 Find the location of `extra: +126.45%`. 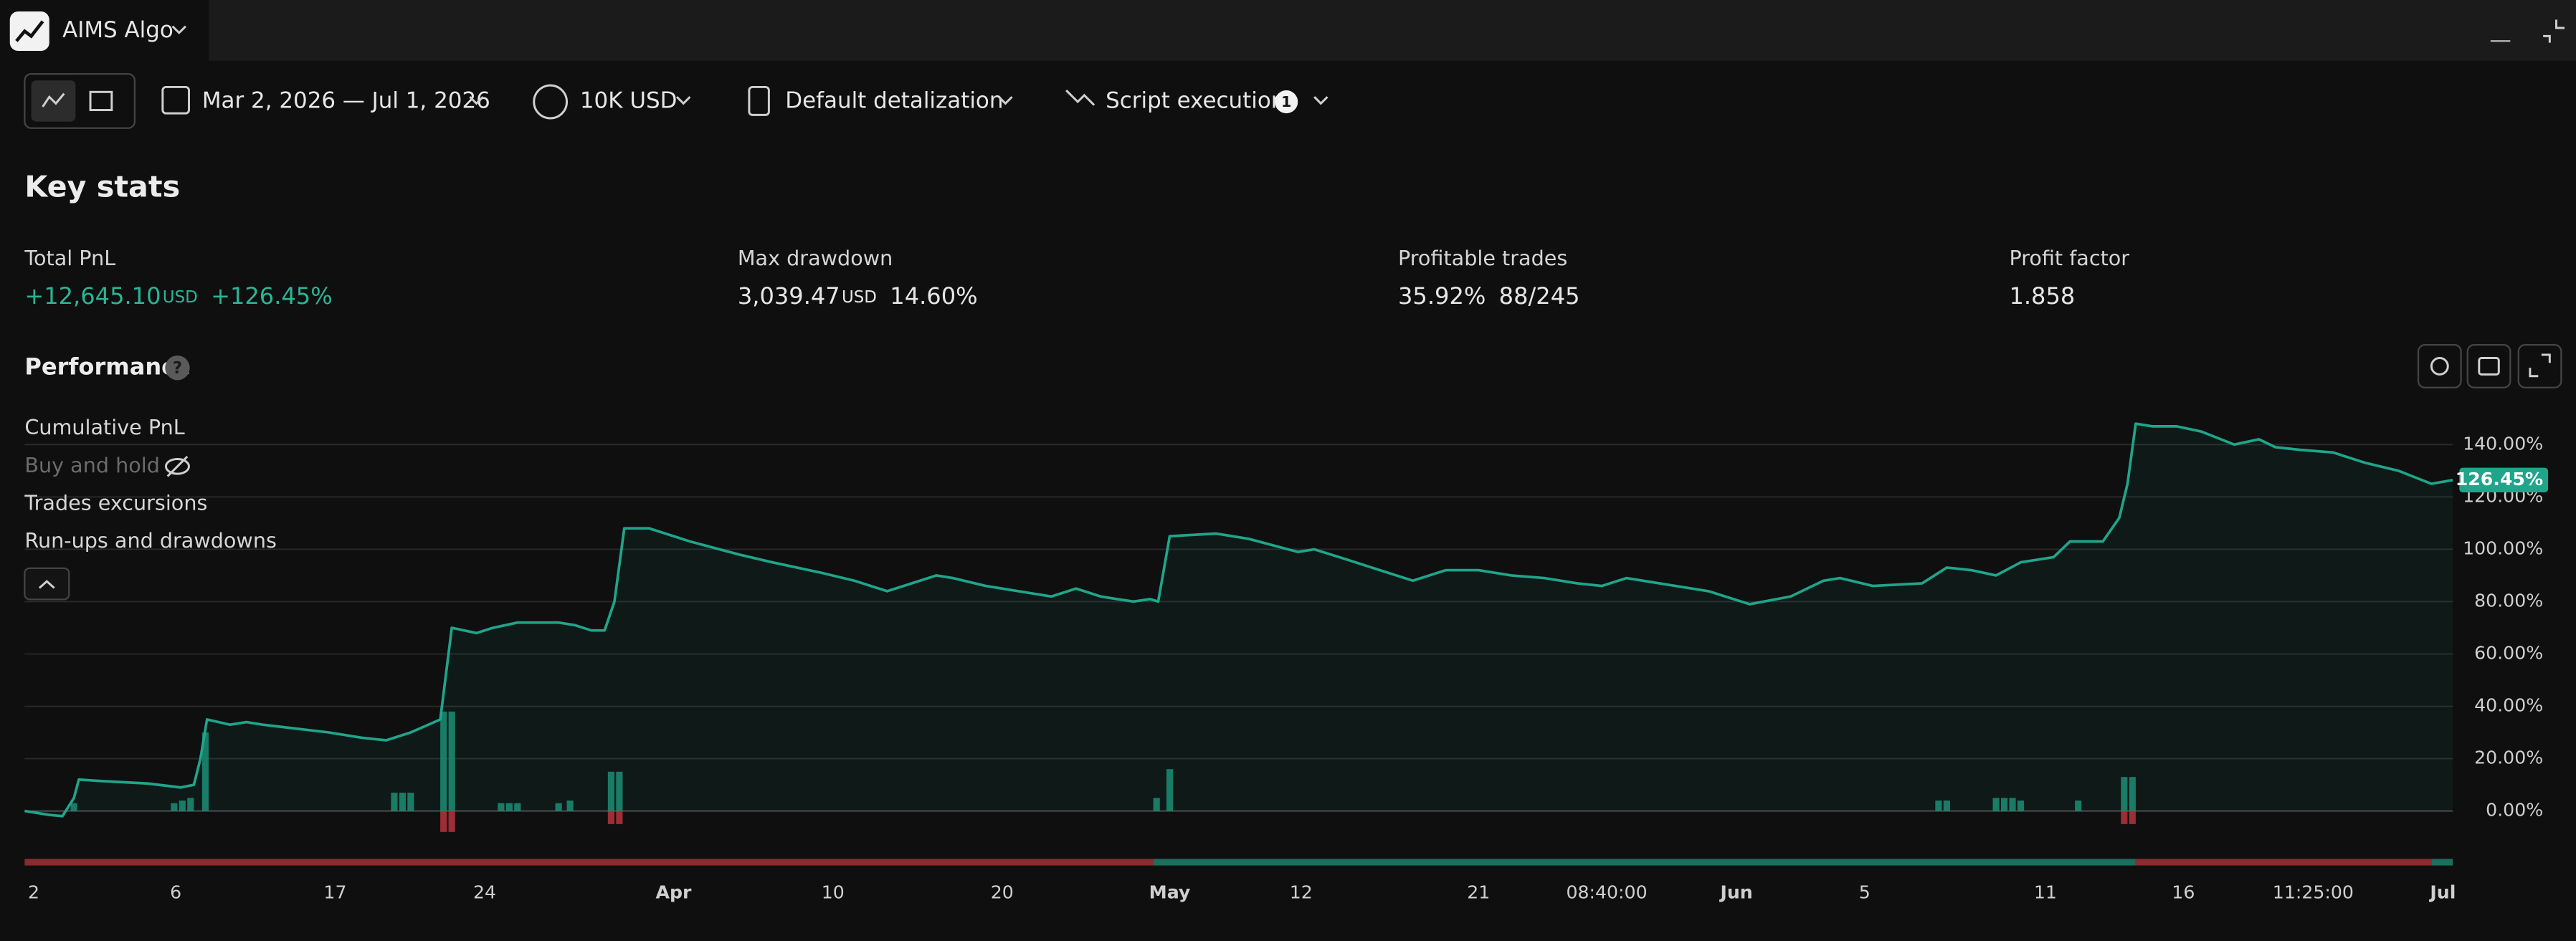

extra: +126.45% is located at coordinates (272, 296).